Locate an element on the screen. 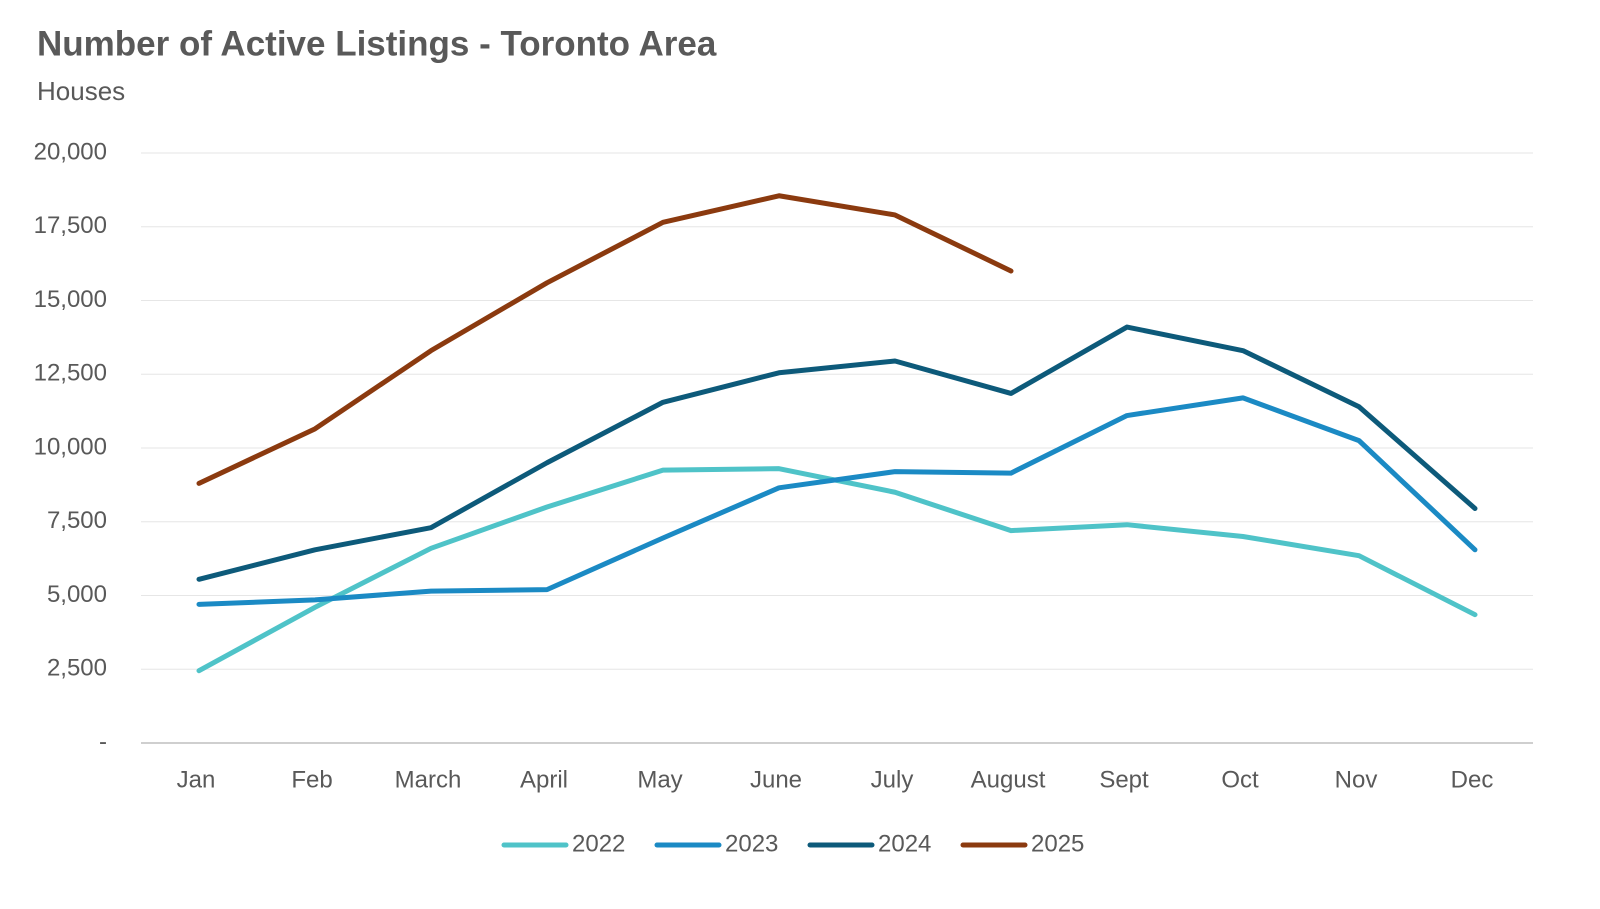 The image size is (1600, 909). y-tick-label: 2,500 is located at coordinates (77, 668).